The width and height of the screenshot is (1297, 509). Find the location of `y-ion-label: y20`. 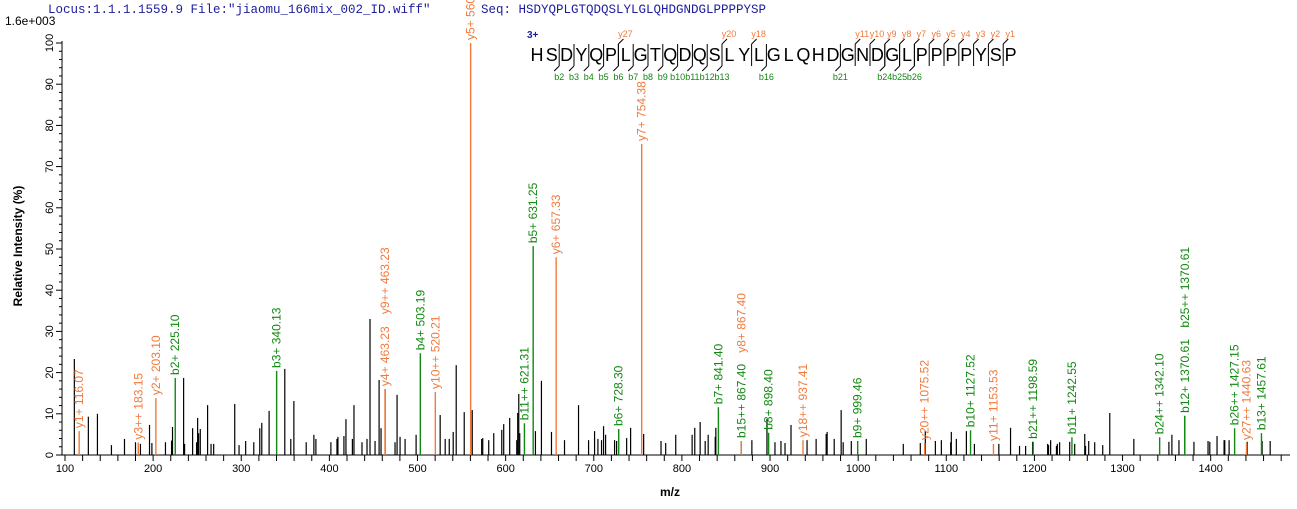

y-ion-label: y20 is located at coordinates (729, 34).